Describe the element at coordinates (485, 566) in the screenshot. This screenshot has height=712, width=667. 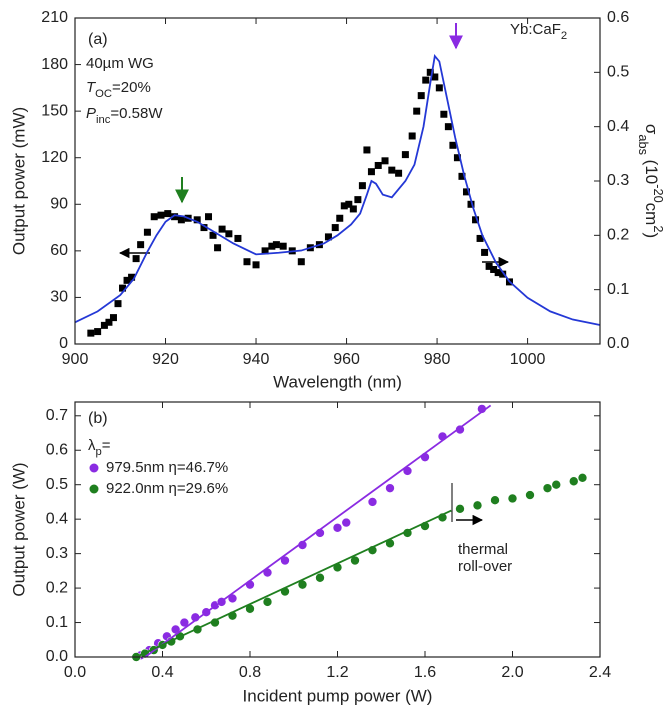
I see `annotation: roll-over` at that location.